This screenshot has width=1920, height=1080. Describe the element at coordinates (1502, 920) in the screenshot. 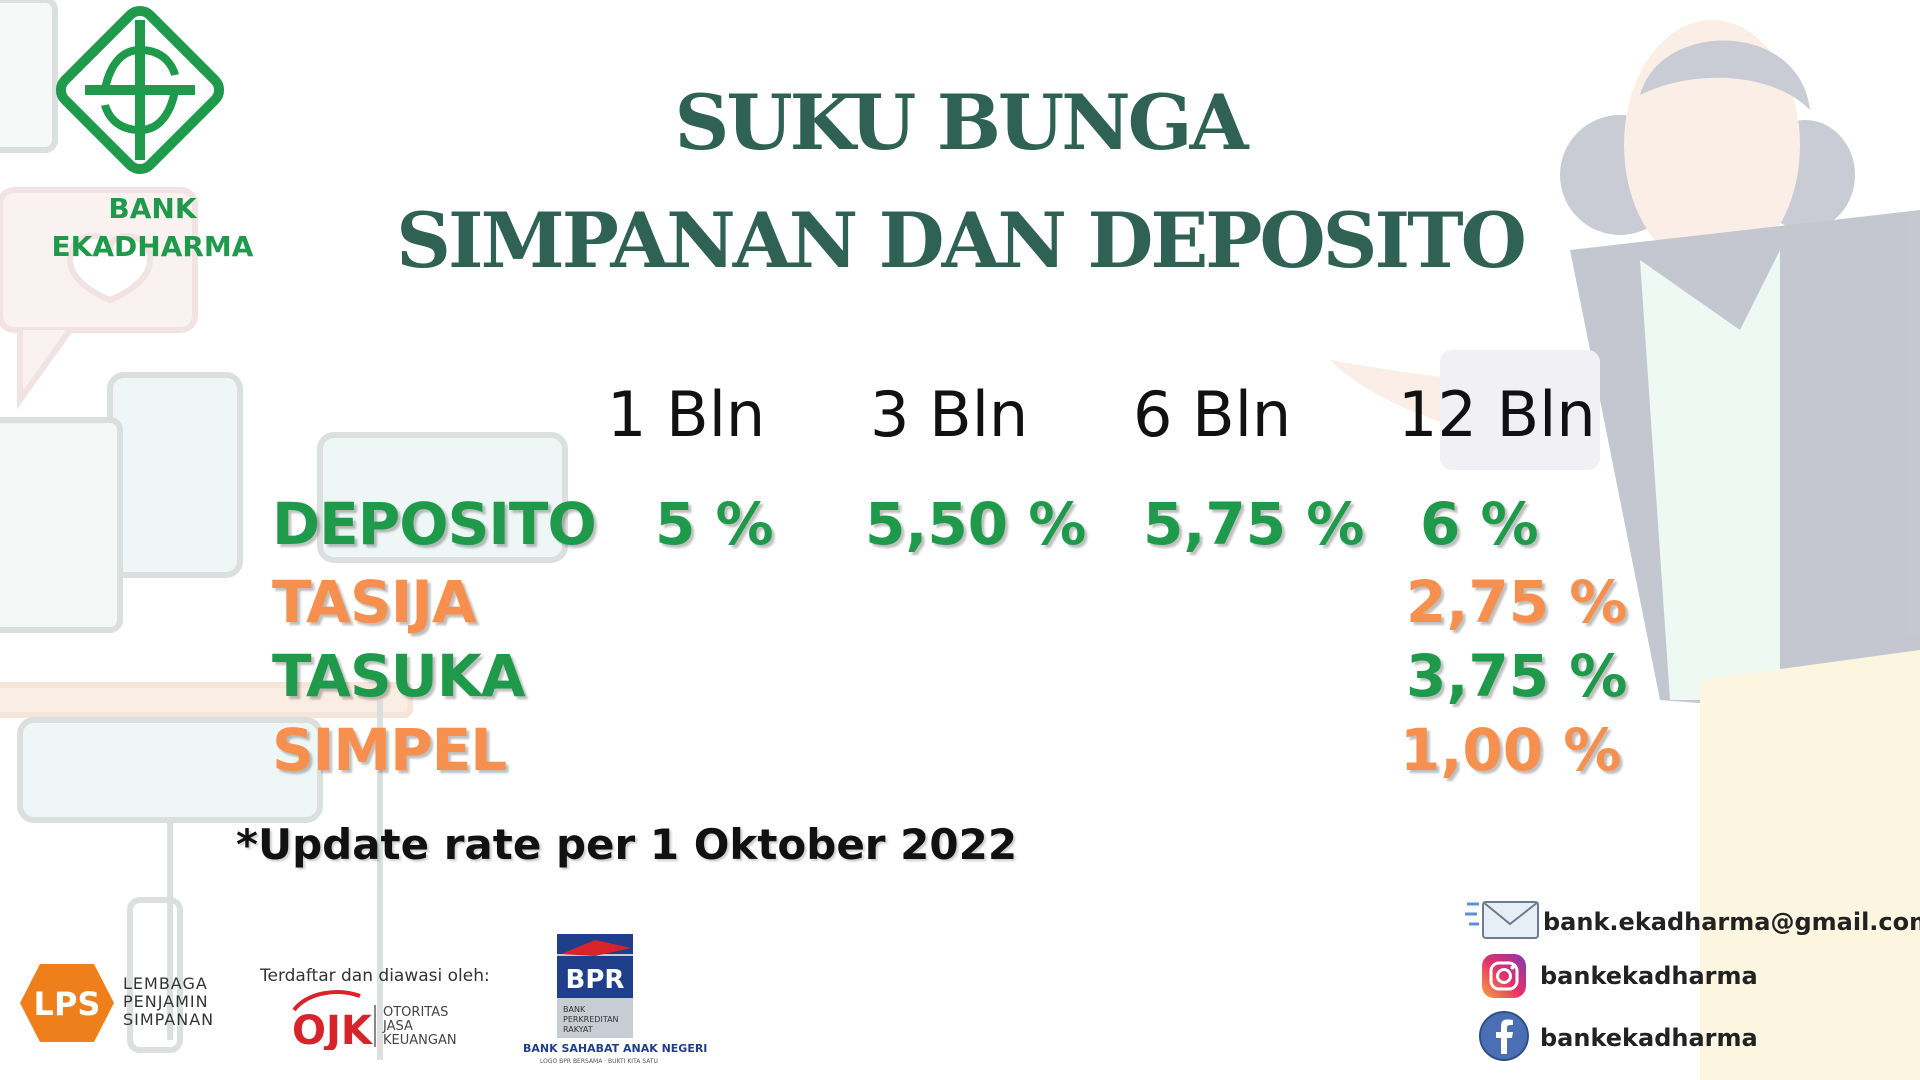

I see `envelope-icon` at that location.